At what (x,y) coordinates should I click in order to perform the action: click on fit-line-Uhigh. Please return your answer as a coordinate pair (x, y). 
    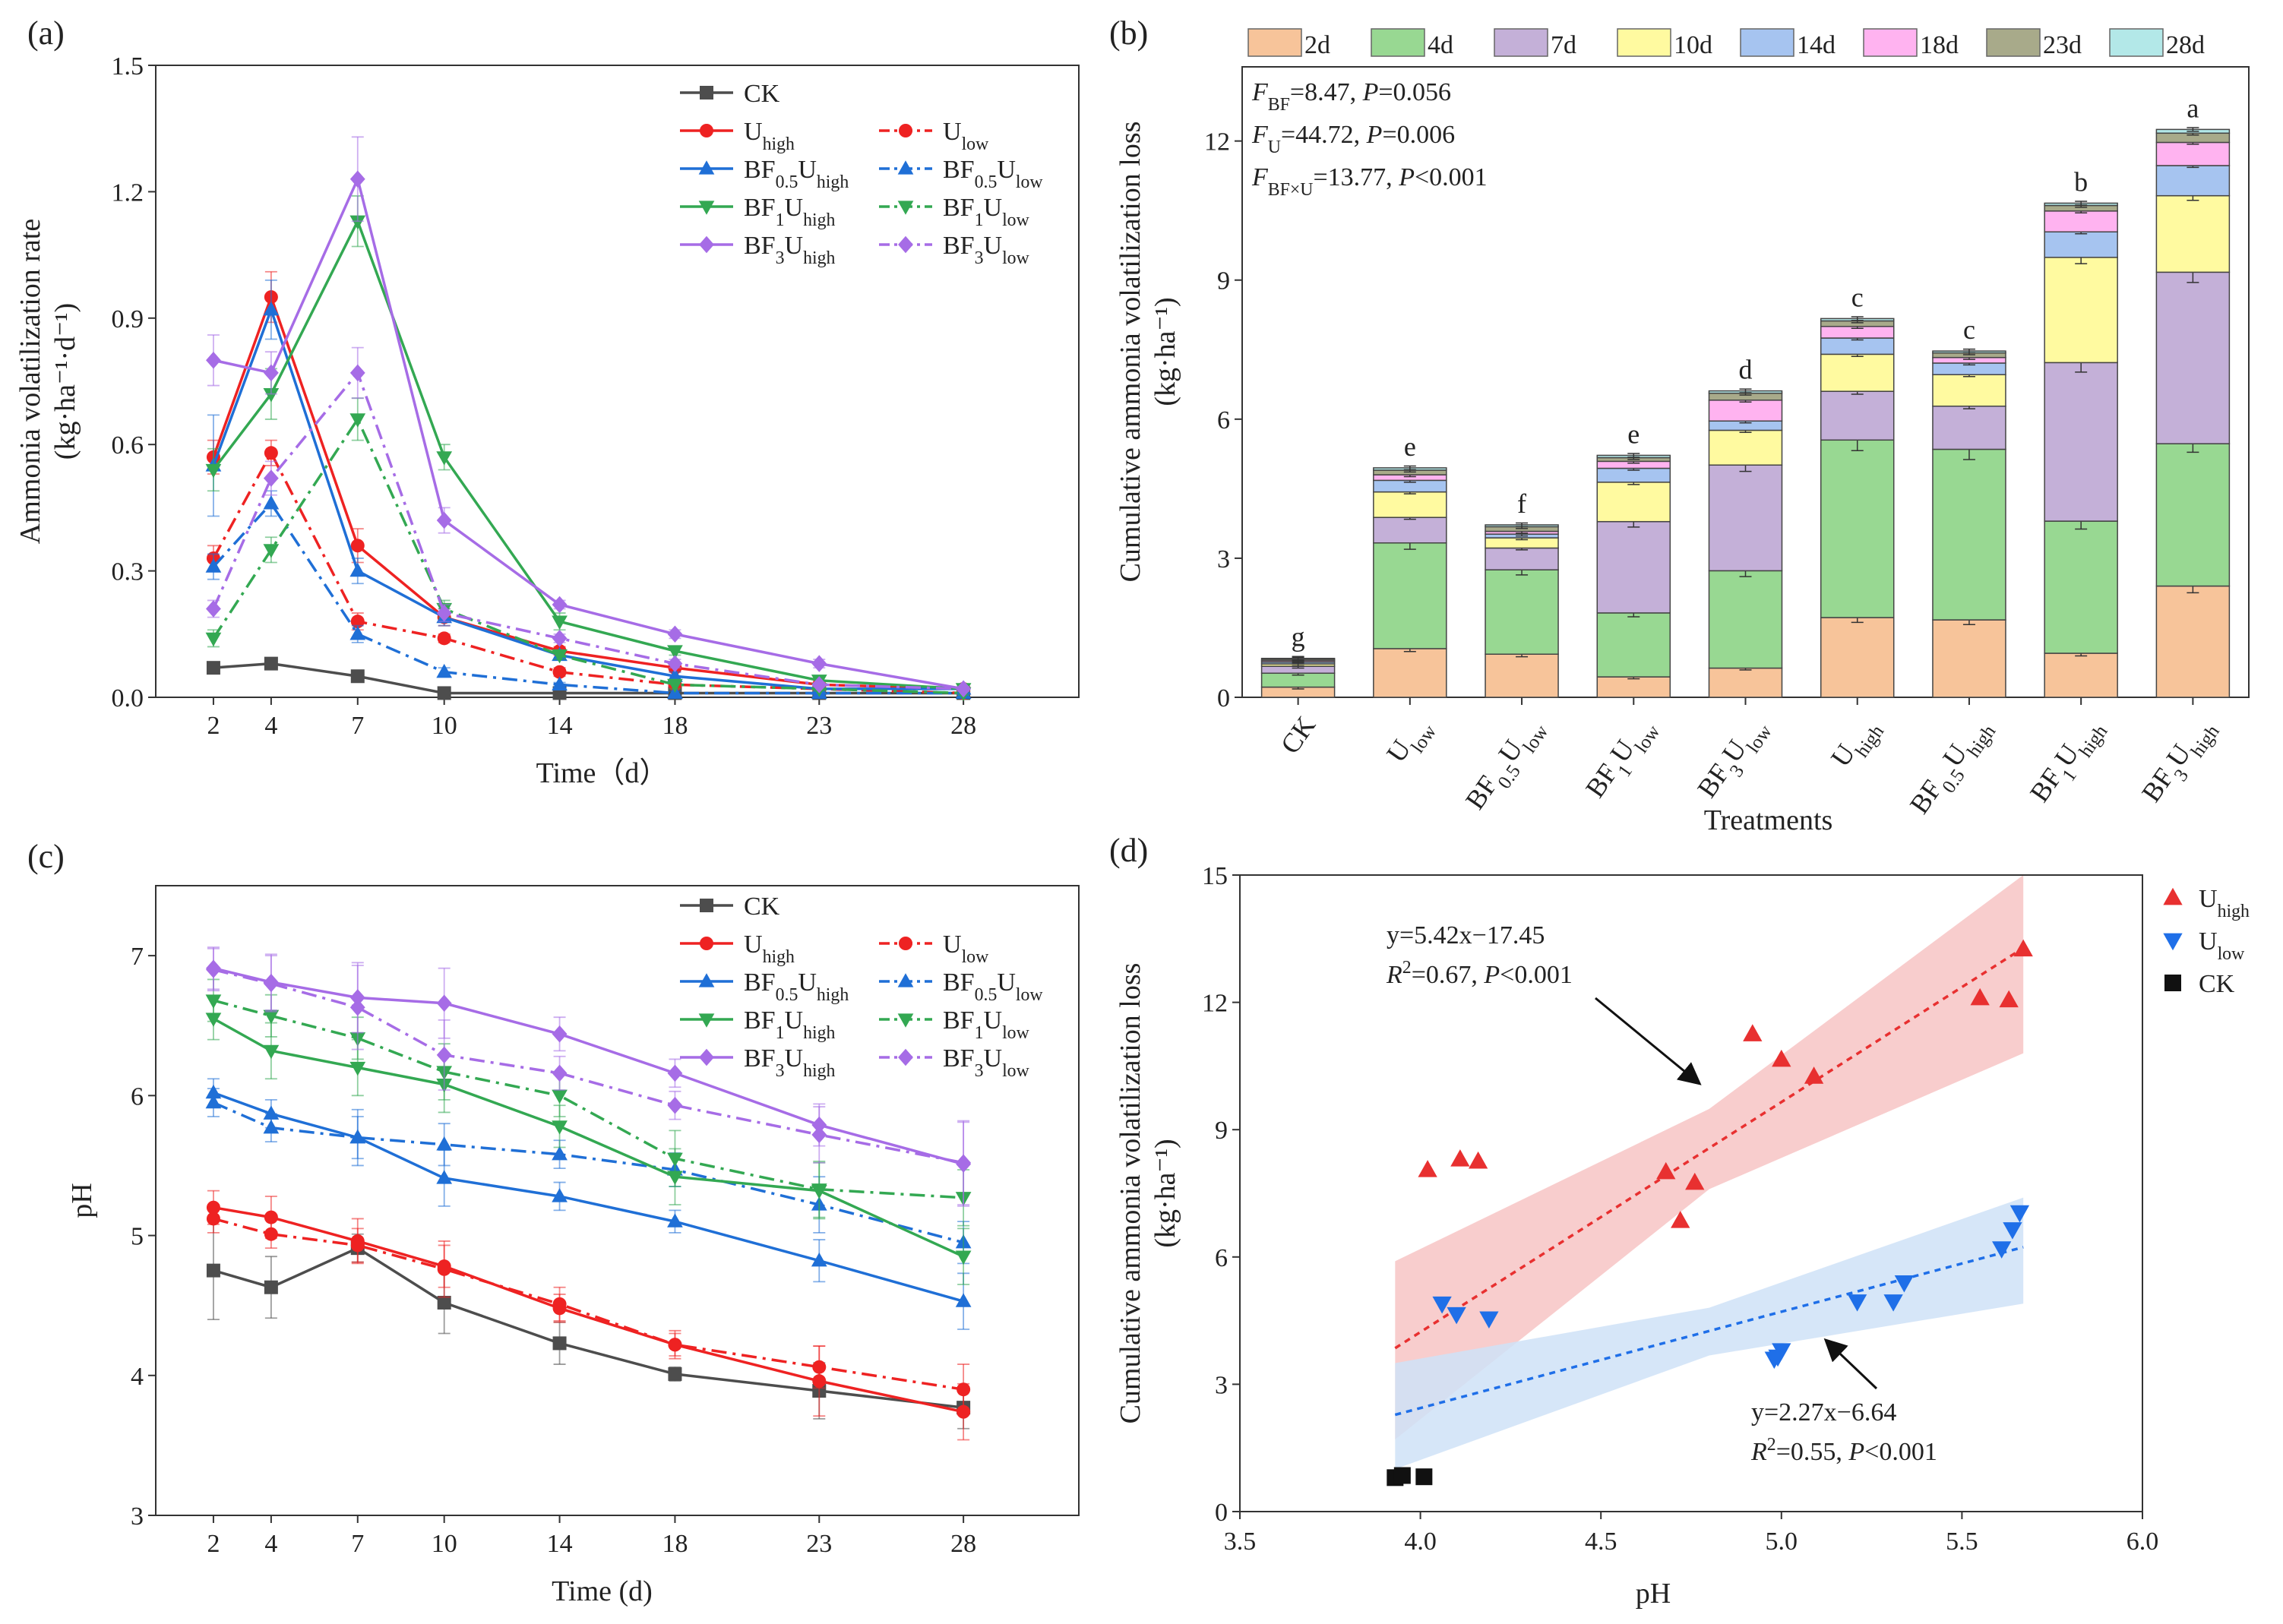
    Looking at the image, I should click on (1709, 1148).